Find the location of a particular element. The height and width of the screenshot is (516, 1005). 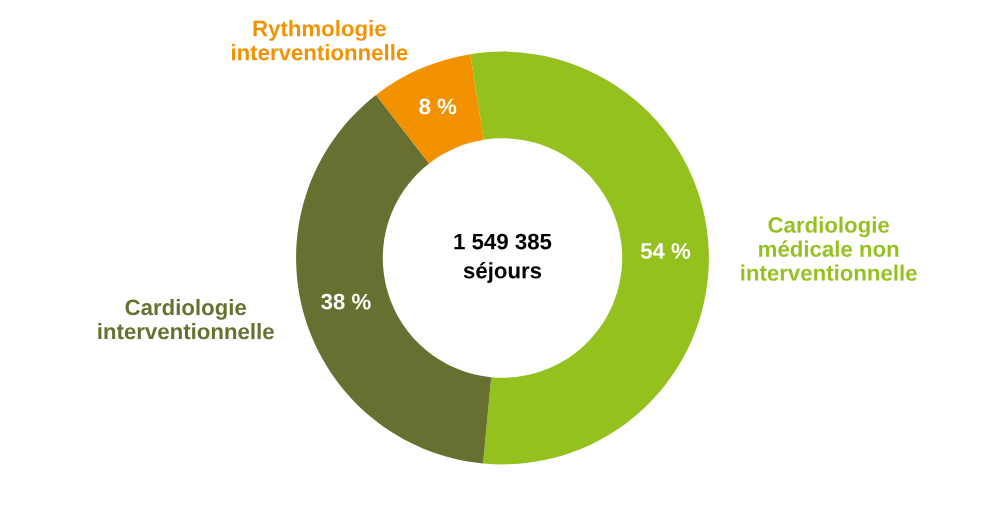

slice-label: Cardiologie médicale non interventionnelle is located at coordinates (829, 248).